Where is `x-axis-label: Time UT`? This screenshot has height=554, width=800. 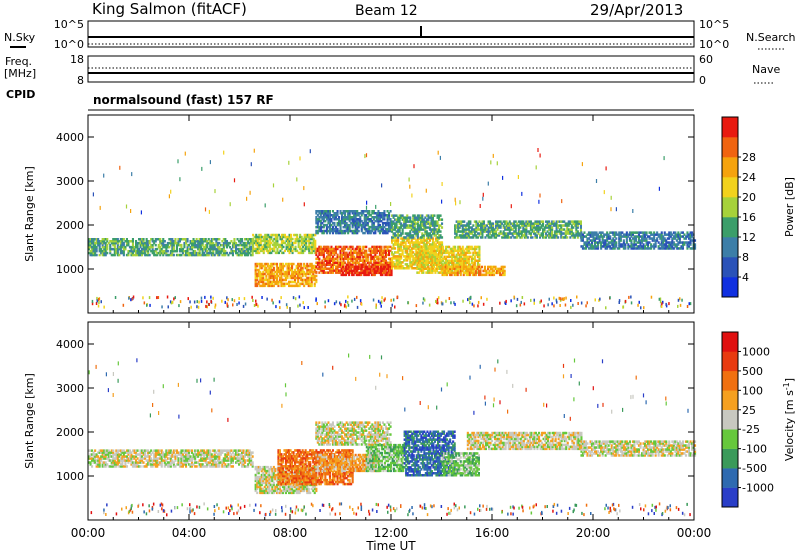
x-axis-label: Time UT is located at coordinates (390, 546).